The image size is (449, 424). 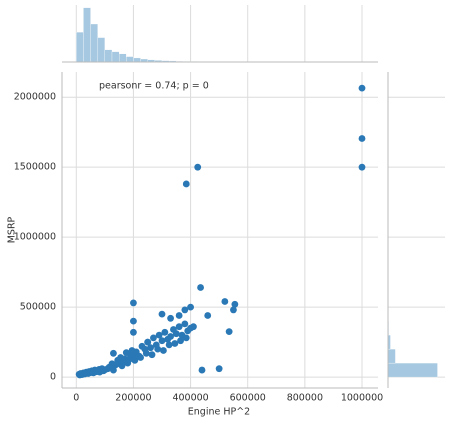 What do you see at coordinates (362, 398) in the screenshot?
I see `x-tick-label: 1000000` at bounding box center [362, 398].